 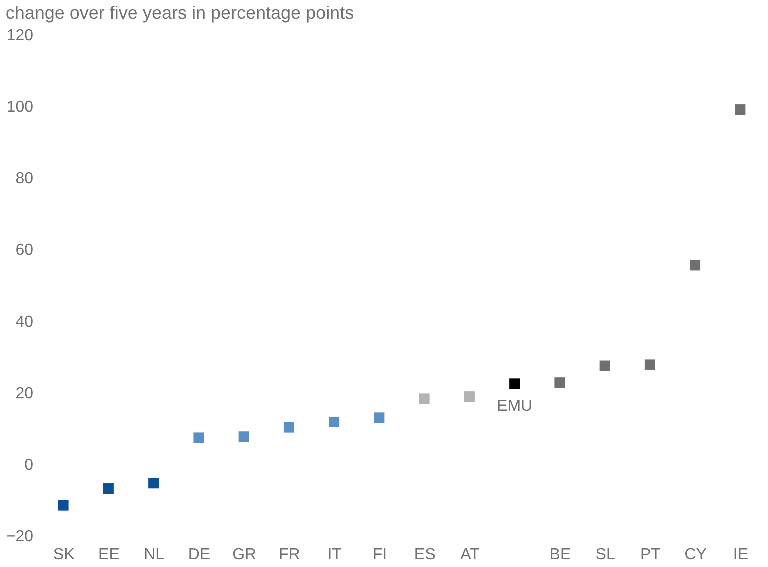 What do you see at coordinates (515, 406) in the screenshot?
I see `annotation: EMU` at bounding box center [515, 406].